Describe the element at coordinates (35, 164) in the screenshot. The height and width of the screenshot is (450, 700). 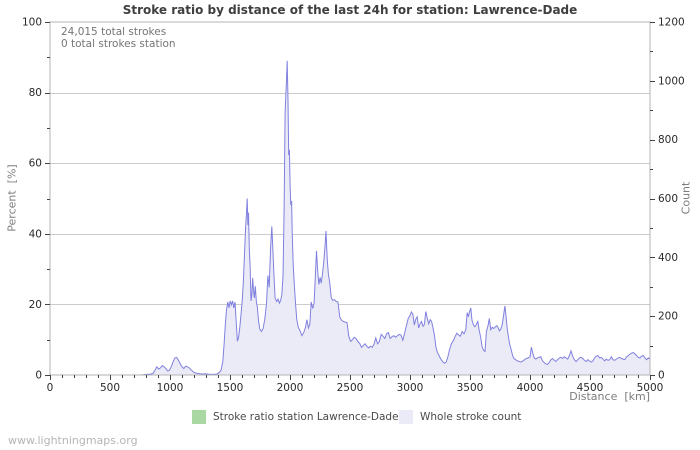
I see `y-left-tick-label: 60` at that location.